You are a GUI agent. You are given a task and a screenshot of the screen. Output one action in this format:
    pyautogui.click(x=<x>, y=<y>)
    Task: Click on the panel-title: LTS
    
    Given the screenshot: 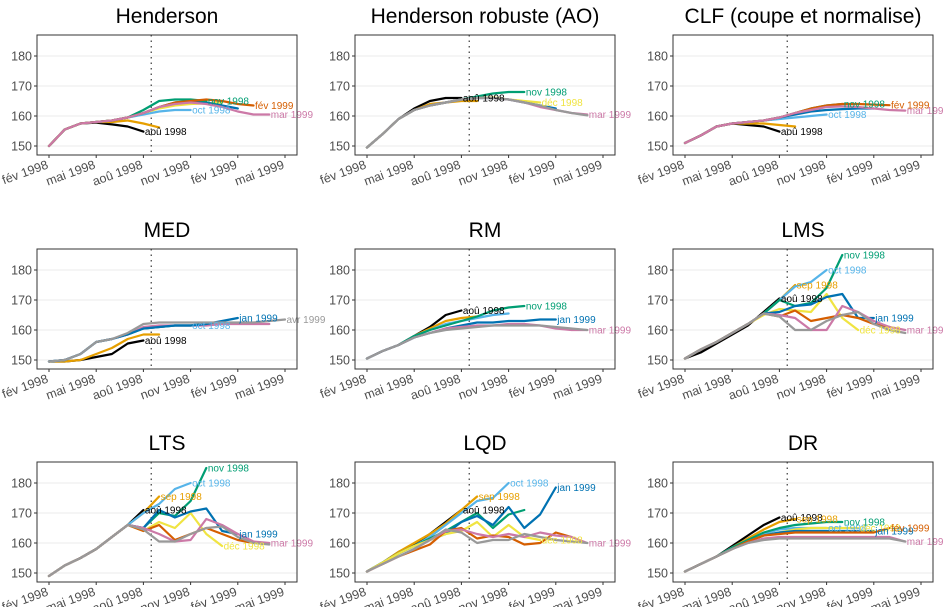 What is the action you would take?
    pyautogui.click(x=167, y=443)
    